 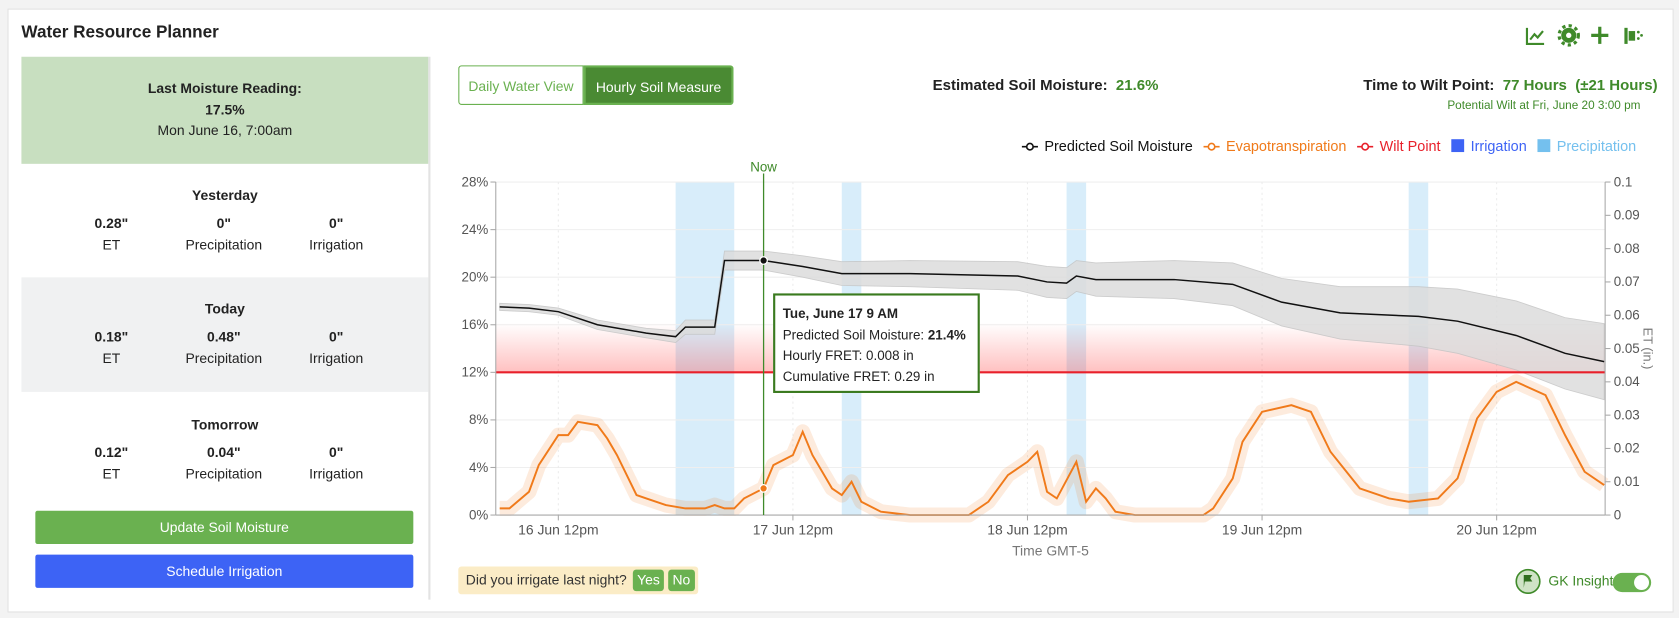 I want to click on y2-axis-label: ET (in.), so click(x=1648, y=349).